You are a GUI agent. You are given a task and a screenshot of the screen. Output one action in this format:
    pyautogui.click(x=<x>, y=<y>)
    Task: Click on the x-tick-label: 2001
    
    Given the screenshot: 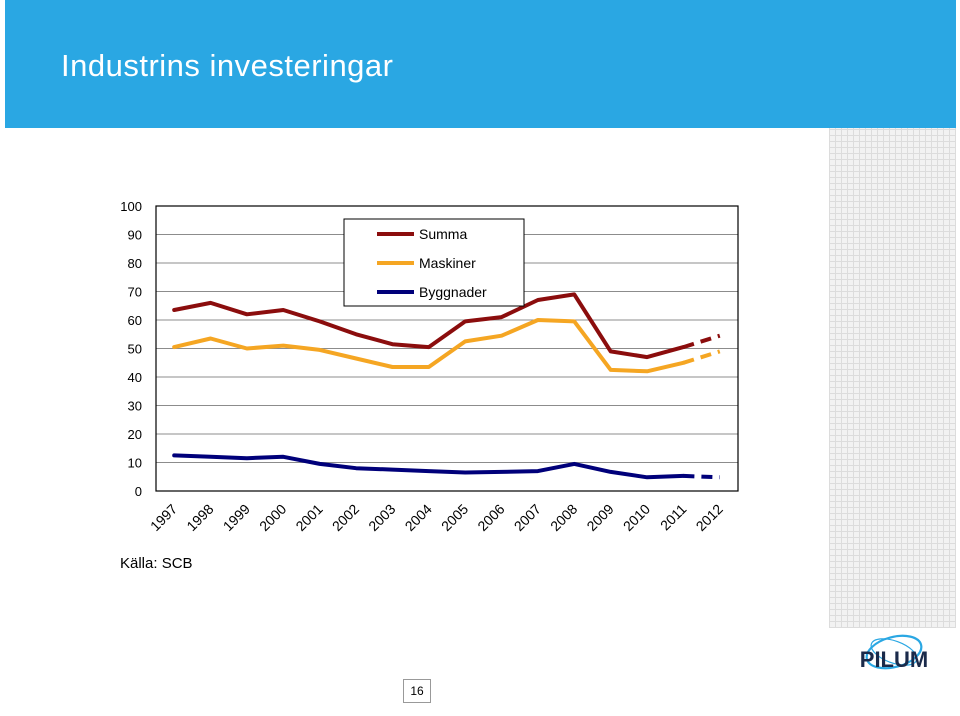 What is the action you would take?
    pyautogui.click(x=308, y=517)
    